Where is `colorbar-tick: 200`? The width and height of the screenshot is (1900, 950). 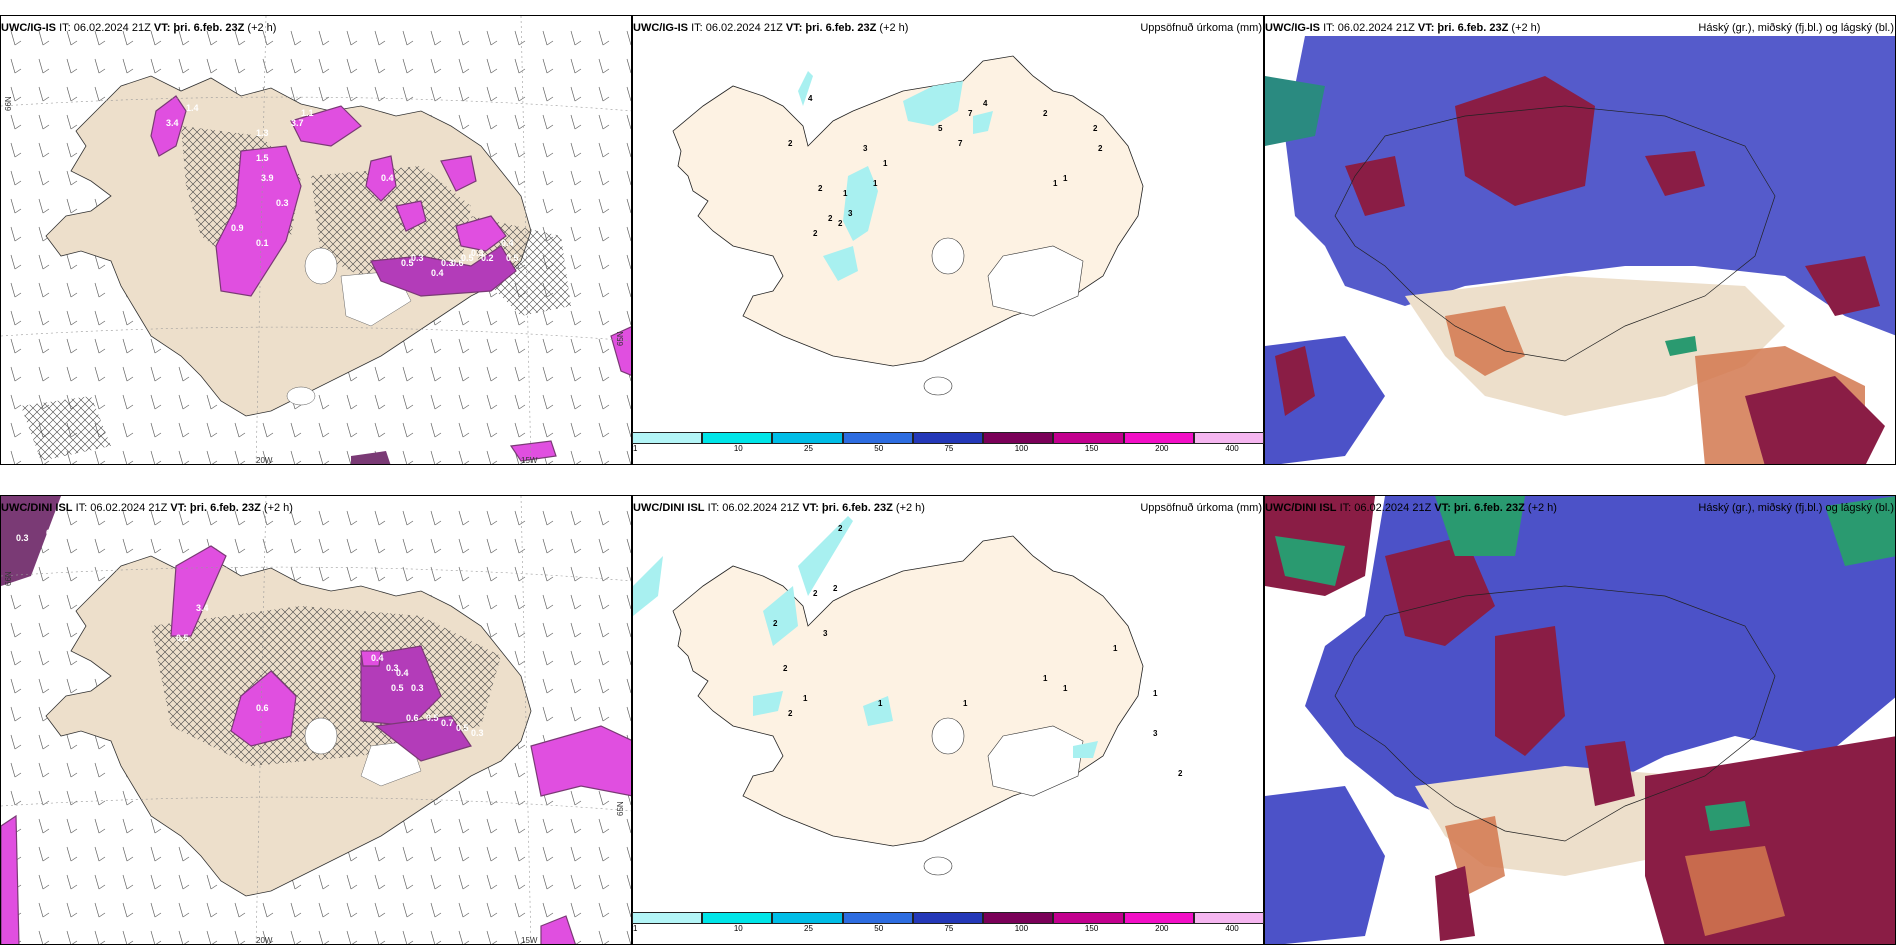
colorbar-tick: 200 is located at coordinates (1162, 448).